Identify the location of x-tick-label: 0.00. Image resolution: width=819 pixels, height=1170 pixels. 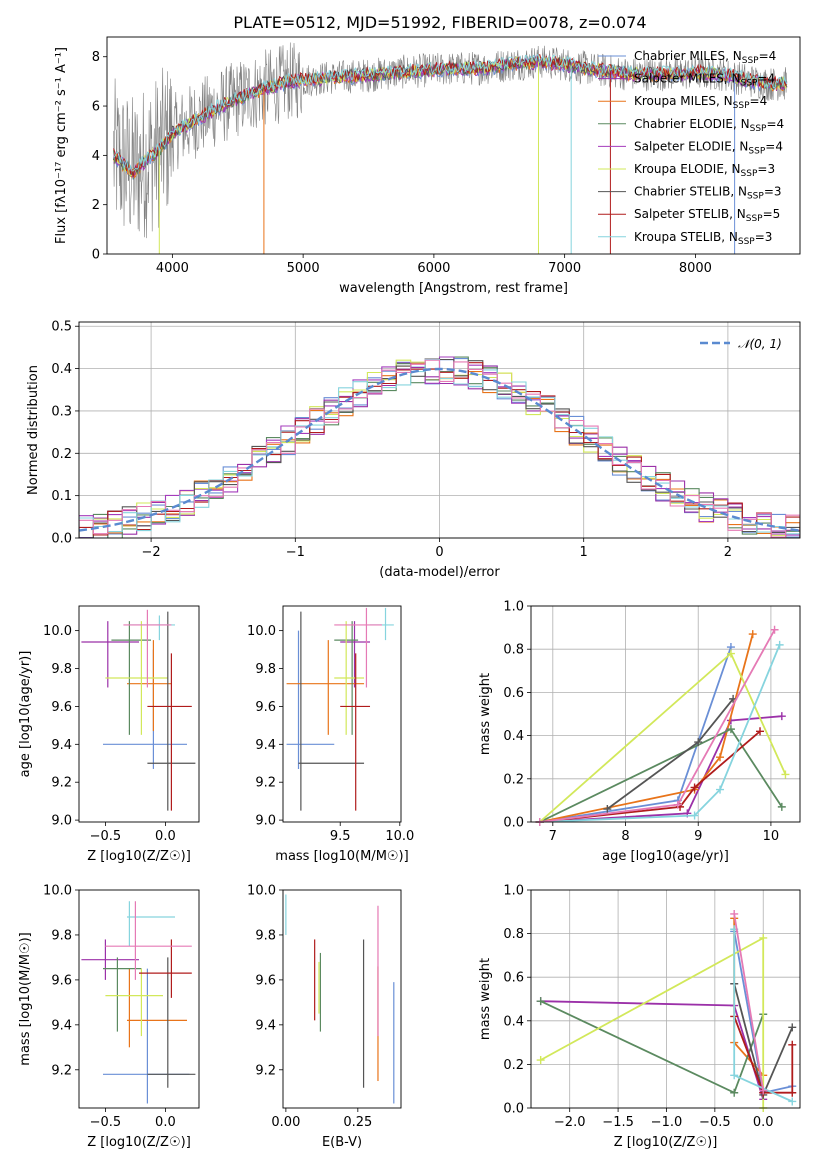
(285, 1122).